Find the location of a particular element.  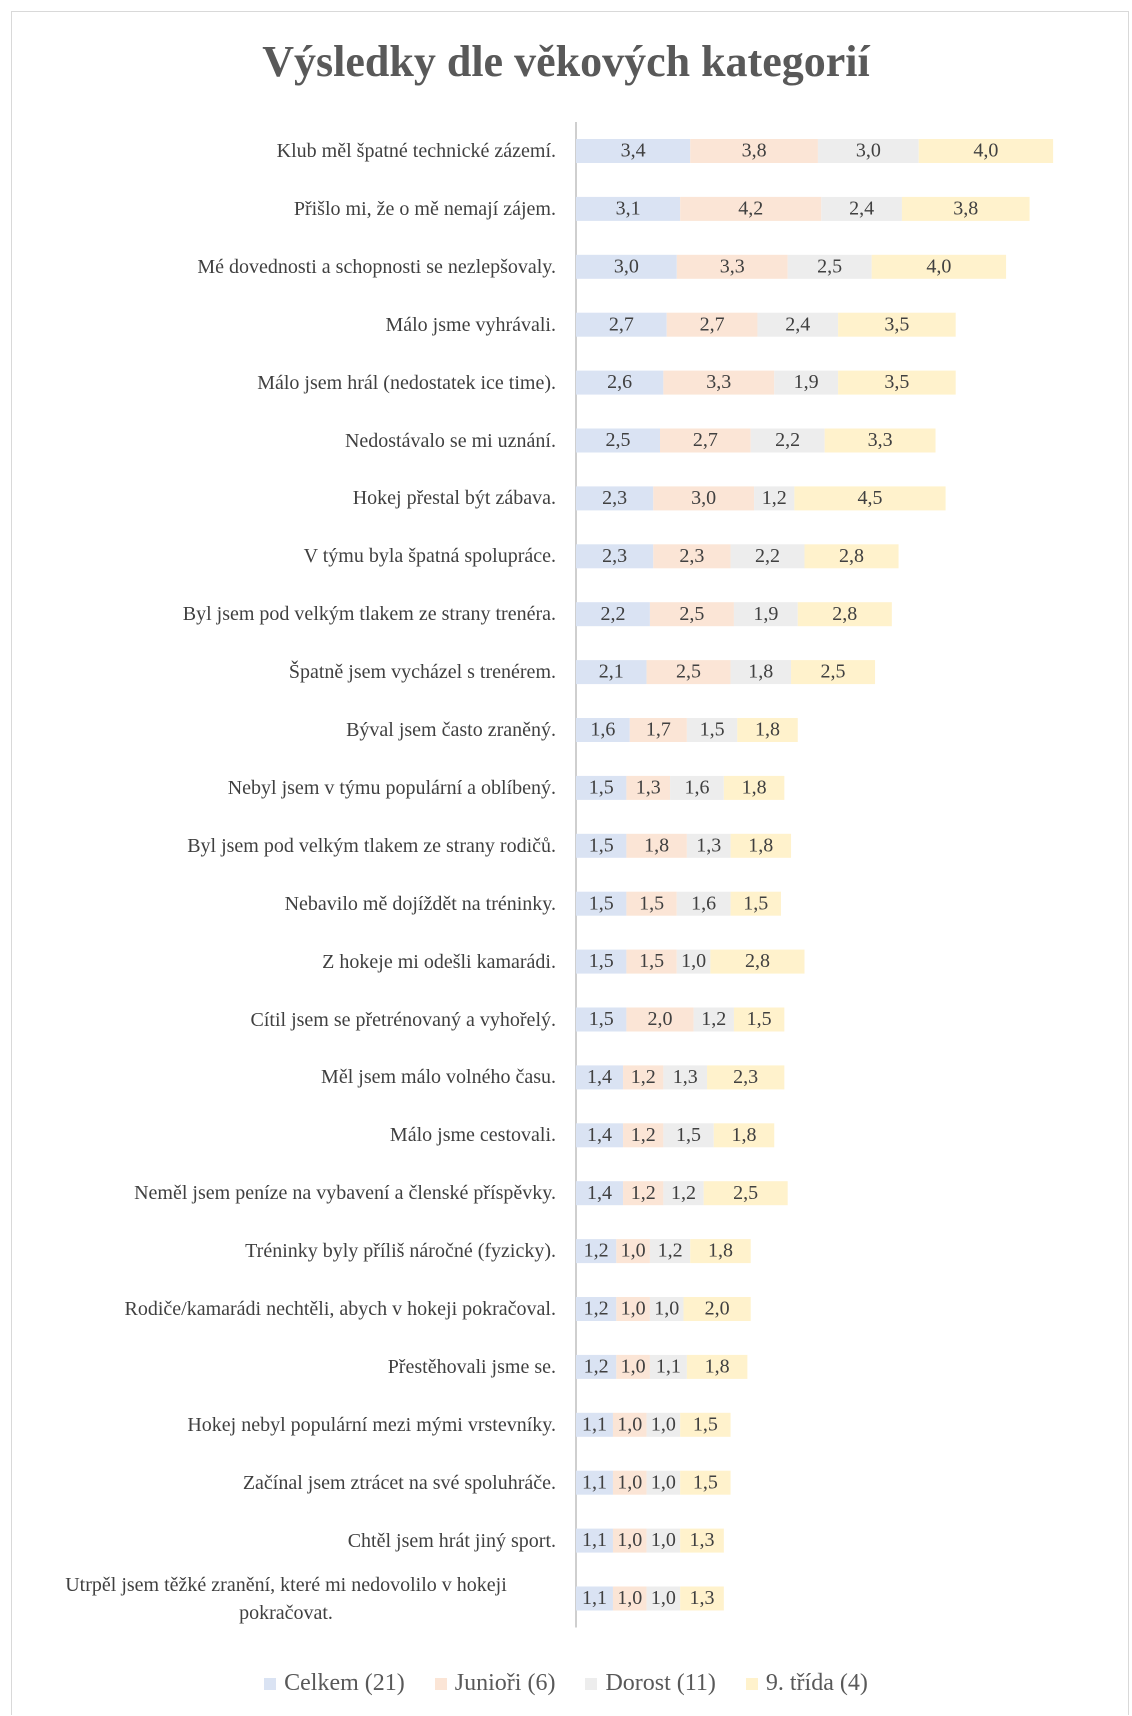

data-label: 1,2 is located at coordinates (643, 1193).